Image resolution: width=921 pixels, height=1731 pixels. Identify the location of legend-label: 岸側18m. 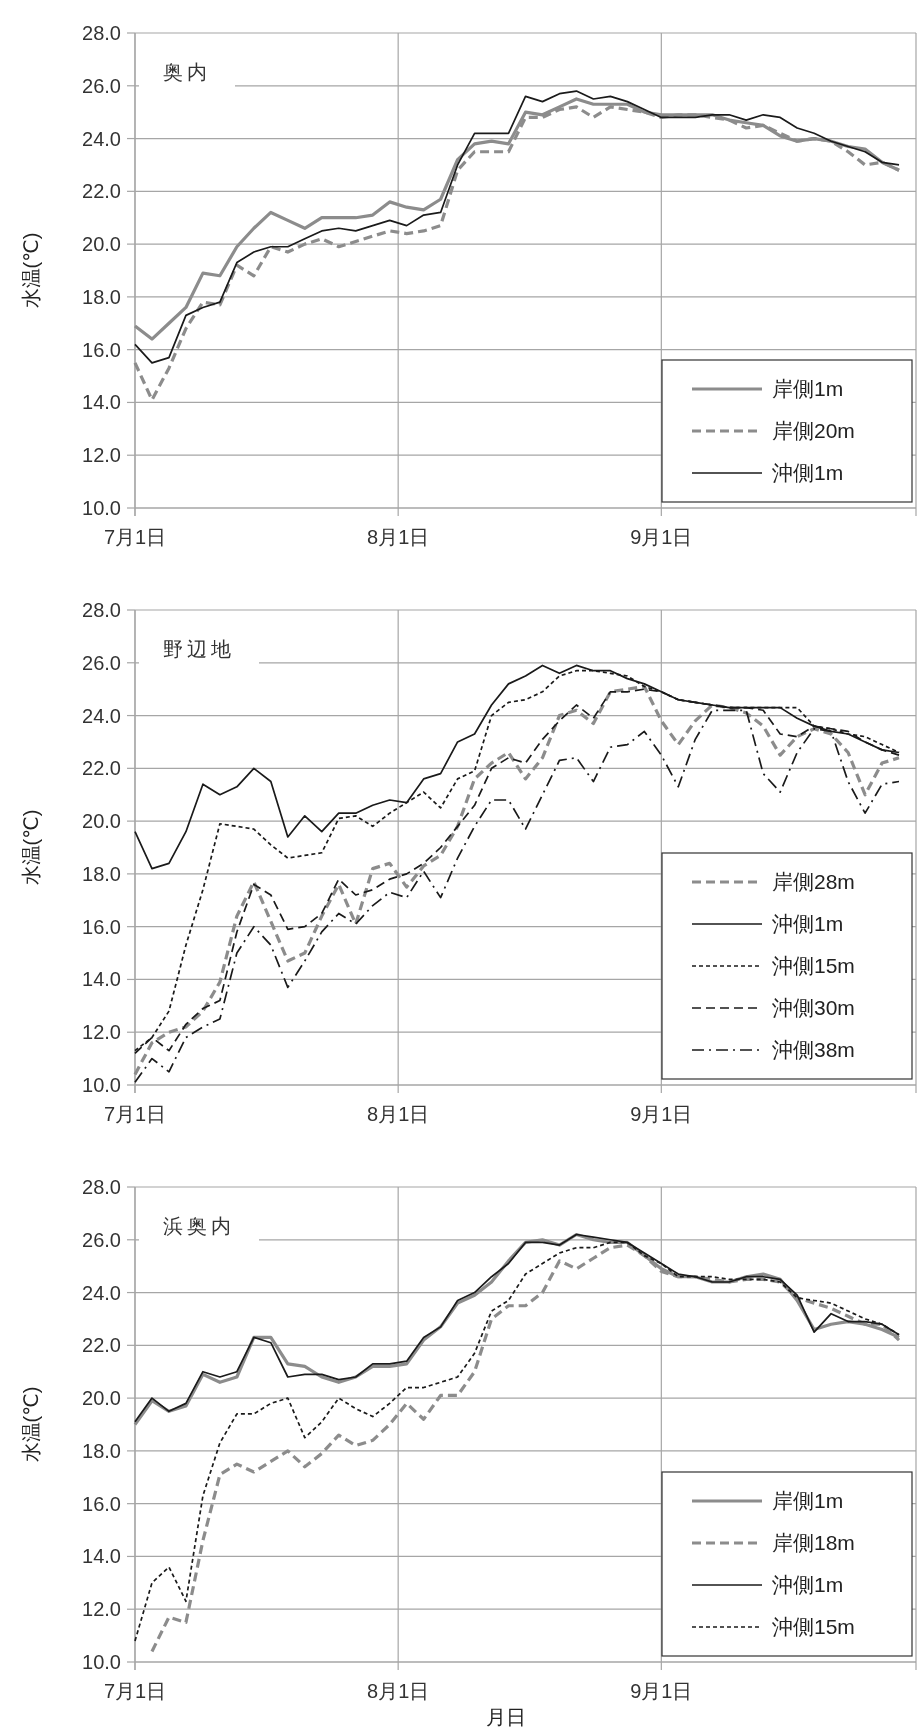
(813, 1542).